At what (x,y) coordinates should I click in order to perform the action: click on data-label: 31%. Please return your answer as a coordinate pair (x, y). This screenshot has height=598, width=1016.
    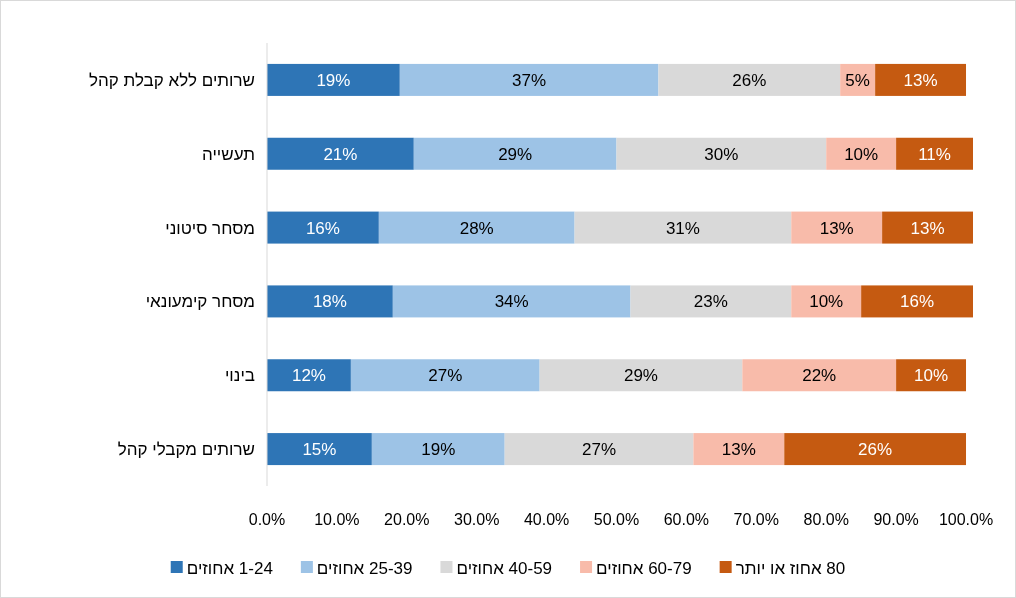
    Looking at the image, I should click on (682, 228).